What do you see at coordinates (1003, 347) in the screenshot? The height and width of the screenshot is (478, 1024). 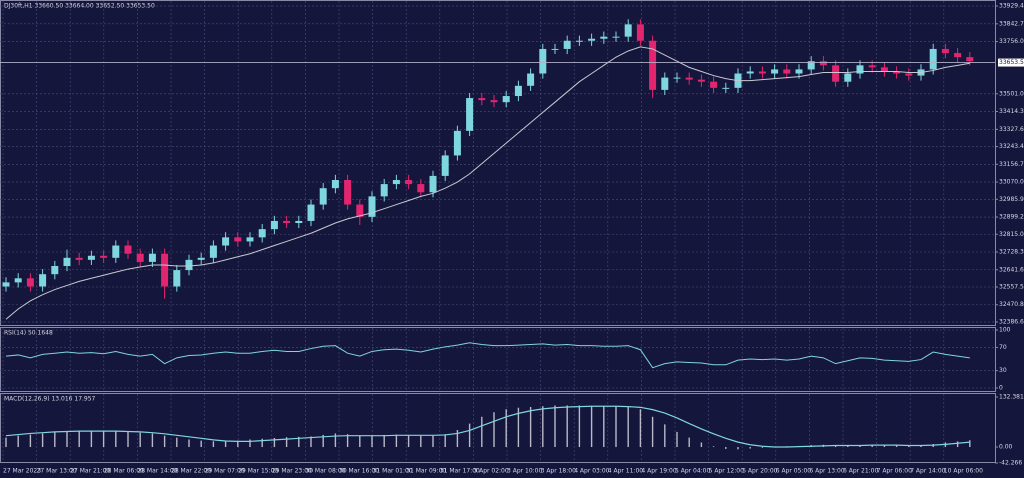 I see `y-tick-label: 70` at bounding box center [1003, 347].